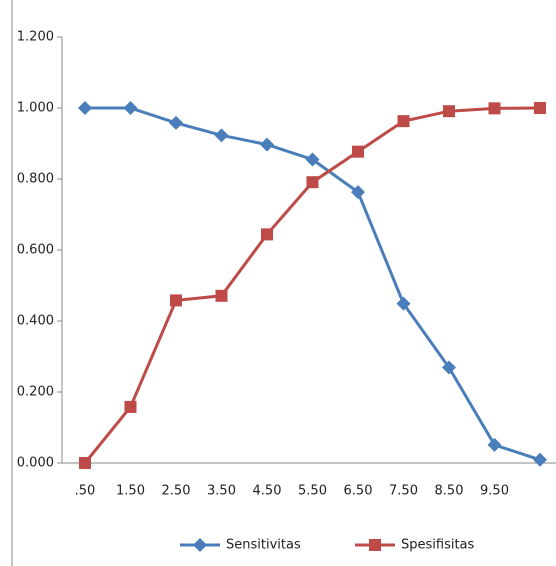  Describe the element at coordinates (312, 491) in the screenshot. I see `x-tick-label: 5.50` at that location.